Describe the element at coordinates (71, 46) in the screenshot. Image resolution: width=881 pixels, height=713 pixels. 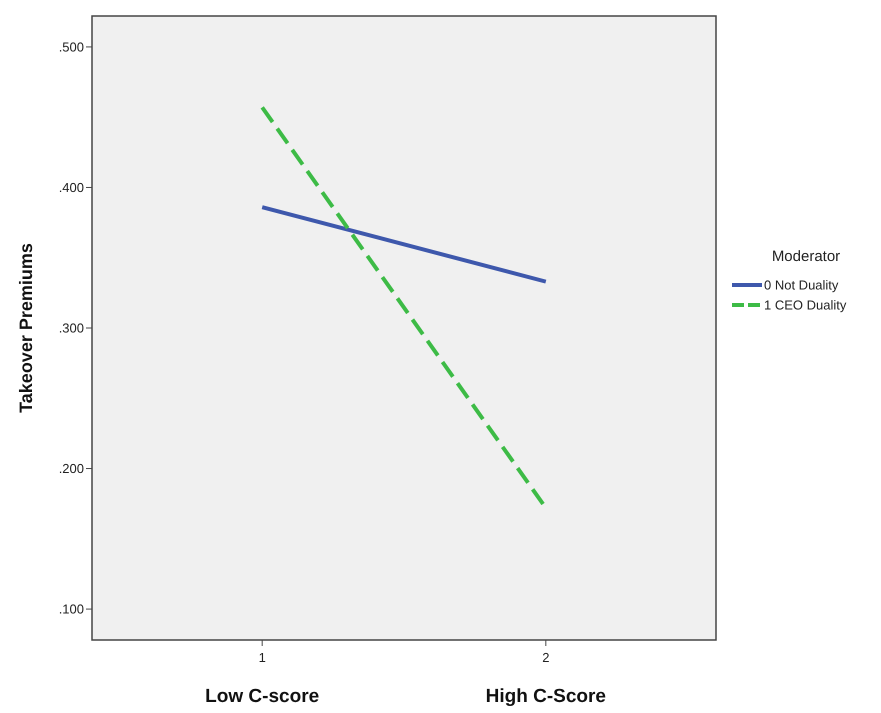
I see `y-tick-label: .500` at that location.